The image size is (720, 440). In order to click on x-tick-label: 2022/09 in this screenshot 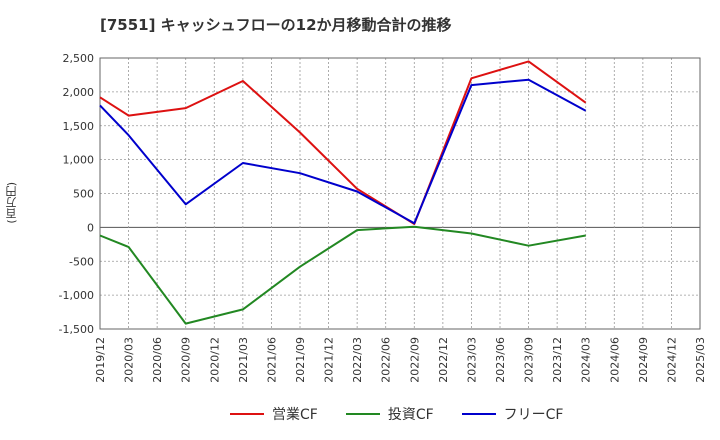, I will do `click(414, 360)`.